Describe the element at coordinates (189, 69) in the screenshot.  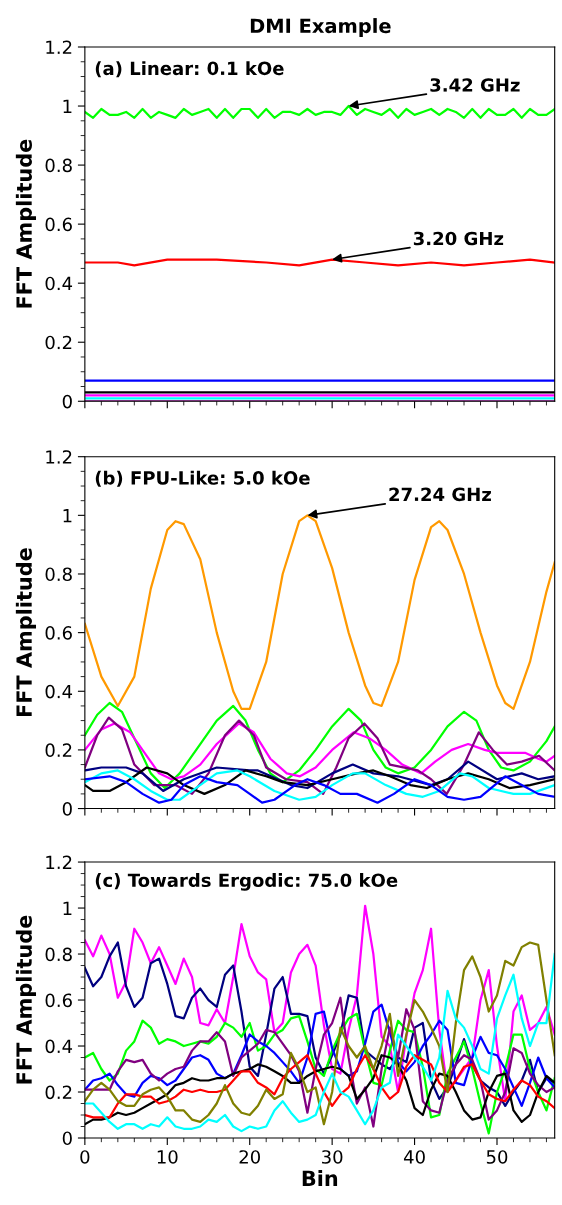
I see `text: (a) Linear: 0.1 kOe` at that location.